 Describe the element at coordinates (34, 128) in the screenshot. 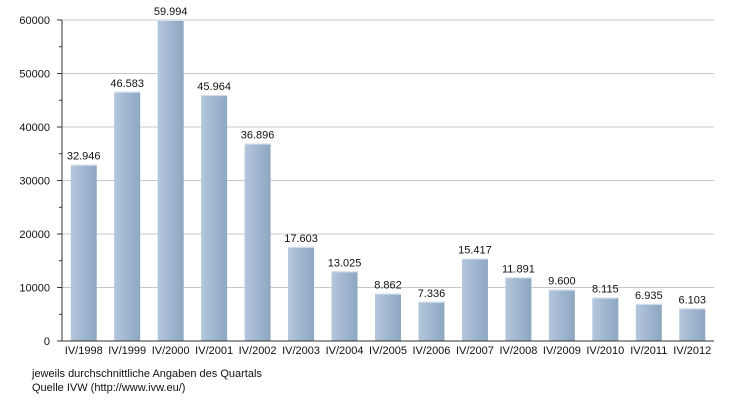

I see `y-tick-label: 40000` at that location.